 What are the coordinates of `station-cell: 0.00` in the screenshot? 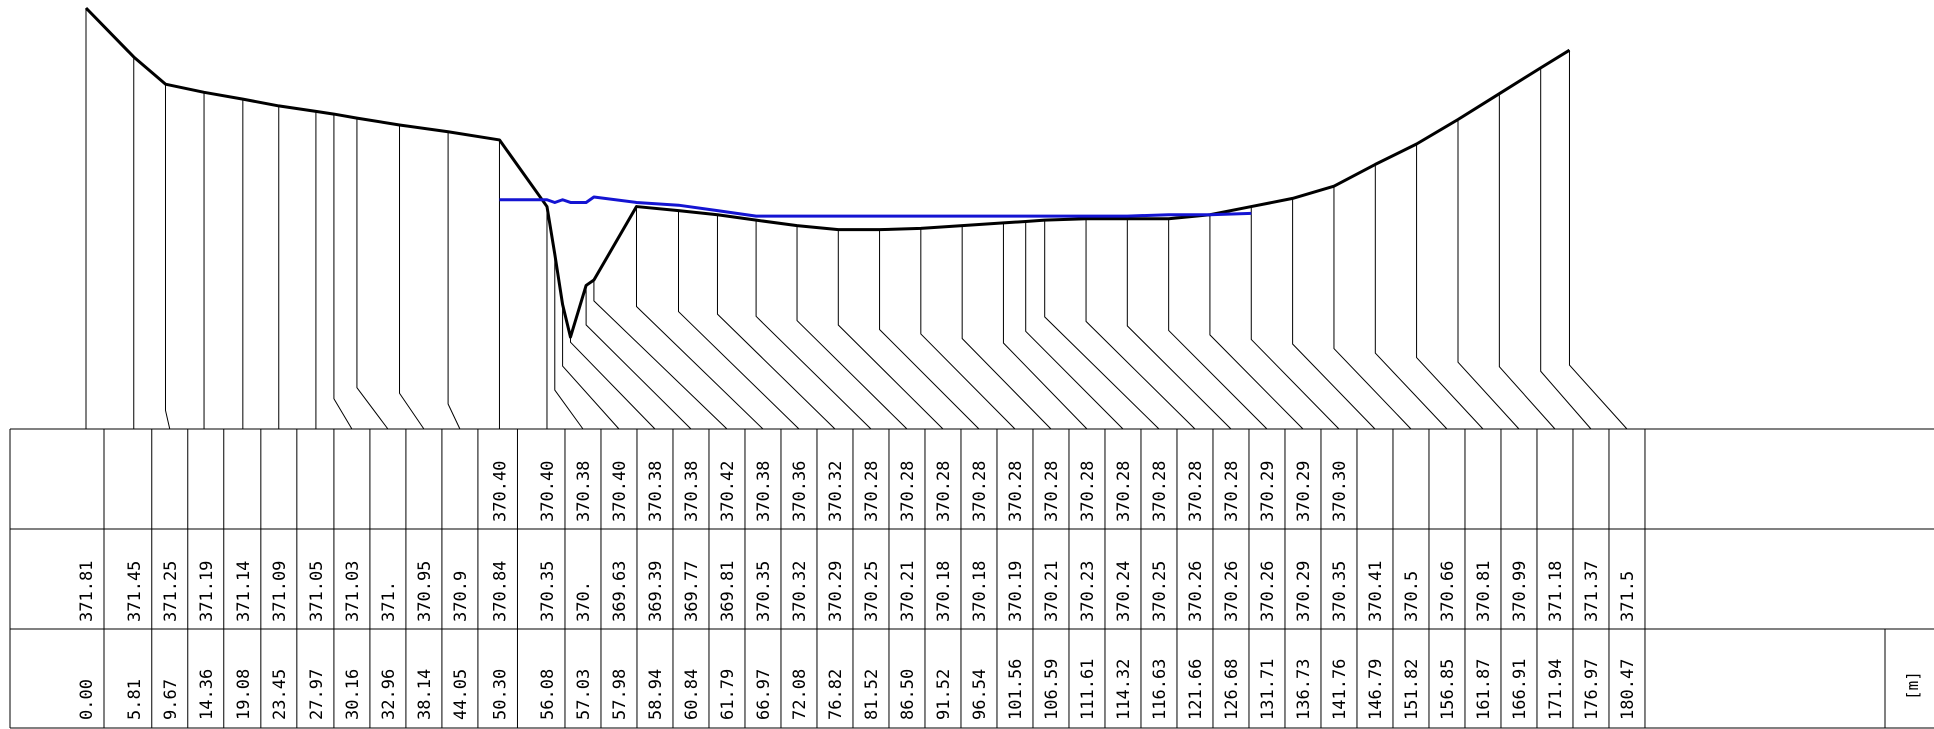 It's located at (87, 699).